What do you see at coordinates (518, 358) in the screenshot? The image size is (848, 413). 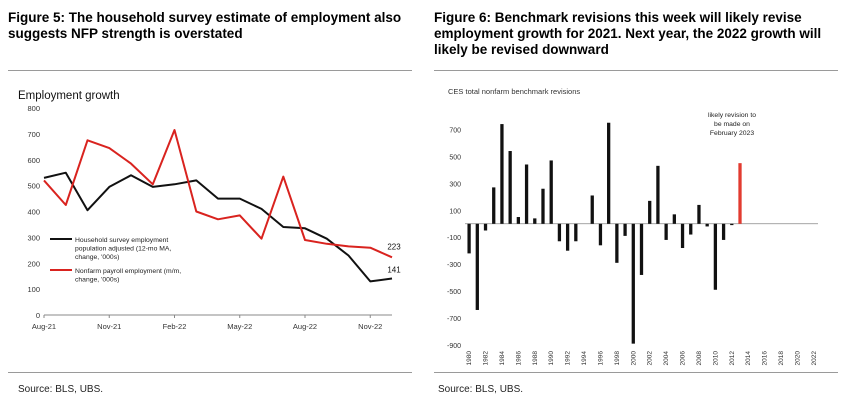 I see `x-tick-label: 1986` at bounding box center [518, 358].